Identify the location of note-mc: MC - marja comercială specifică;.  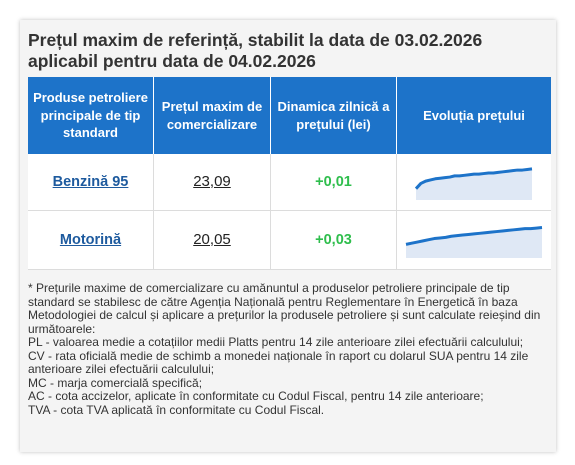
(115, 382).